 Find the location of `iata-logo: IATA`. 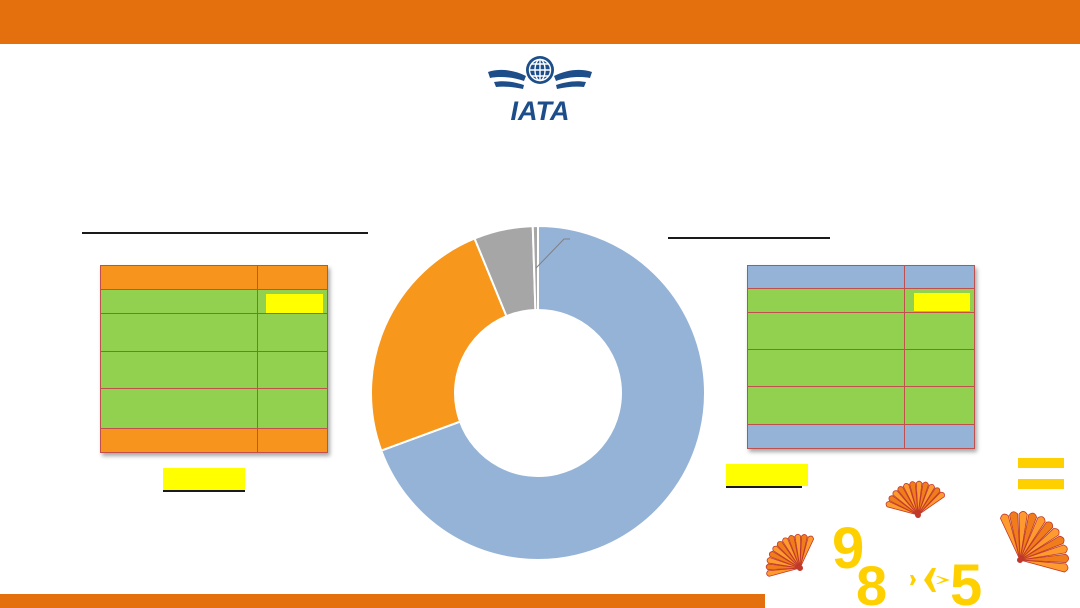

iata-logo: IATA is located at coordinates (540, 91).